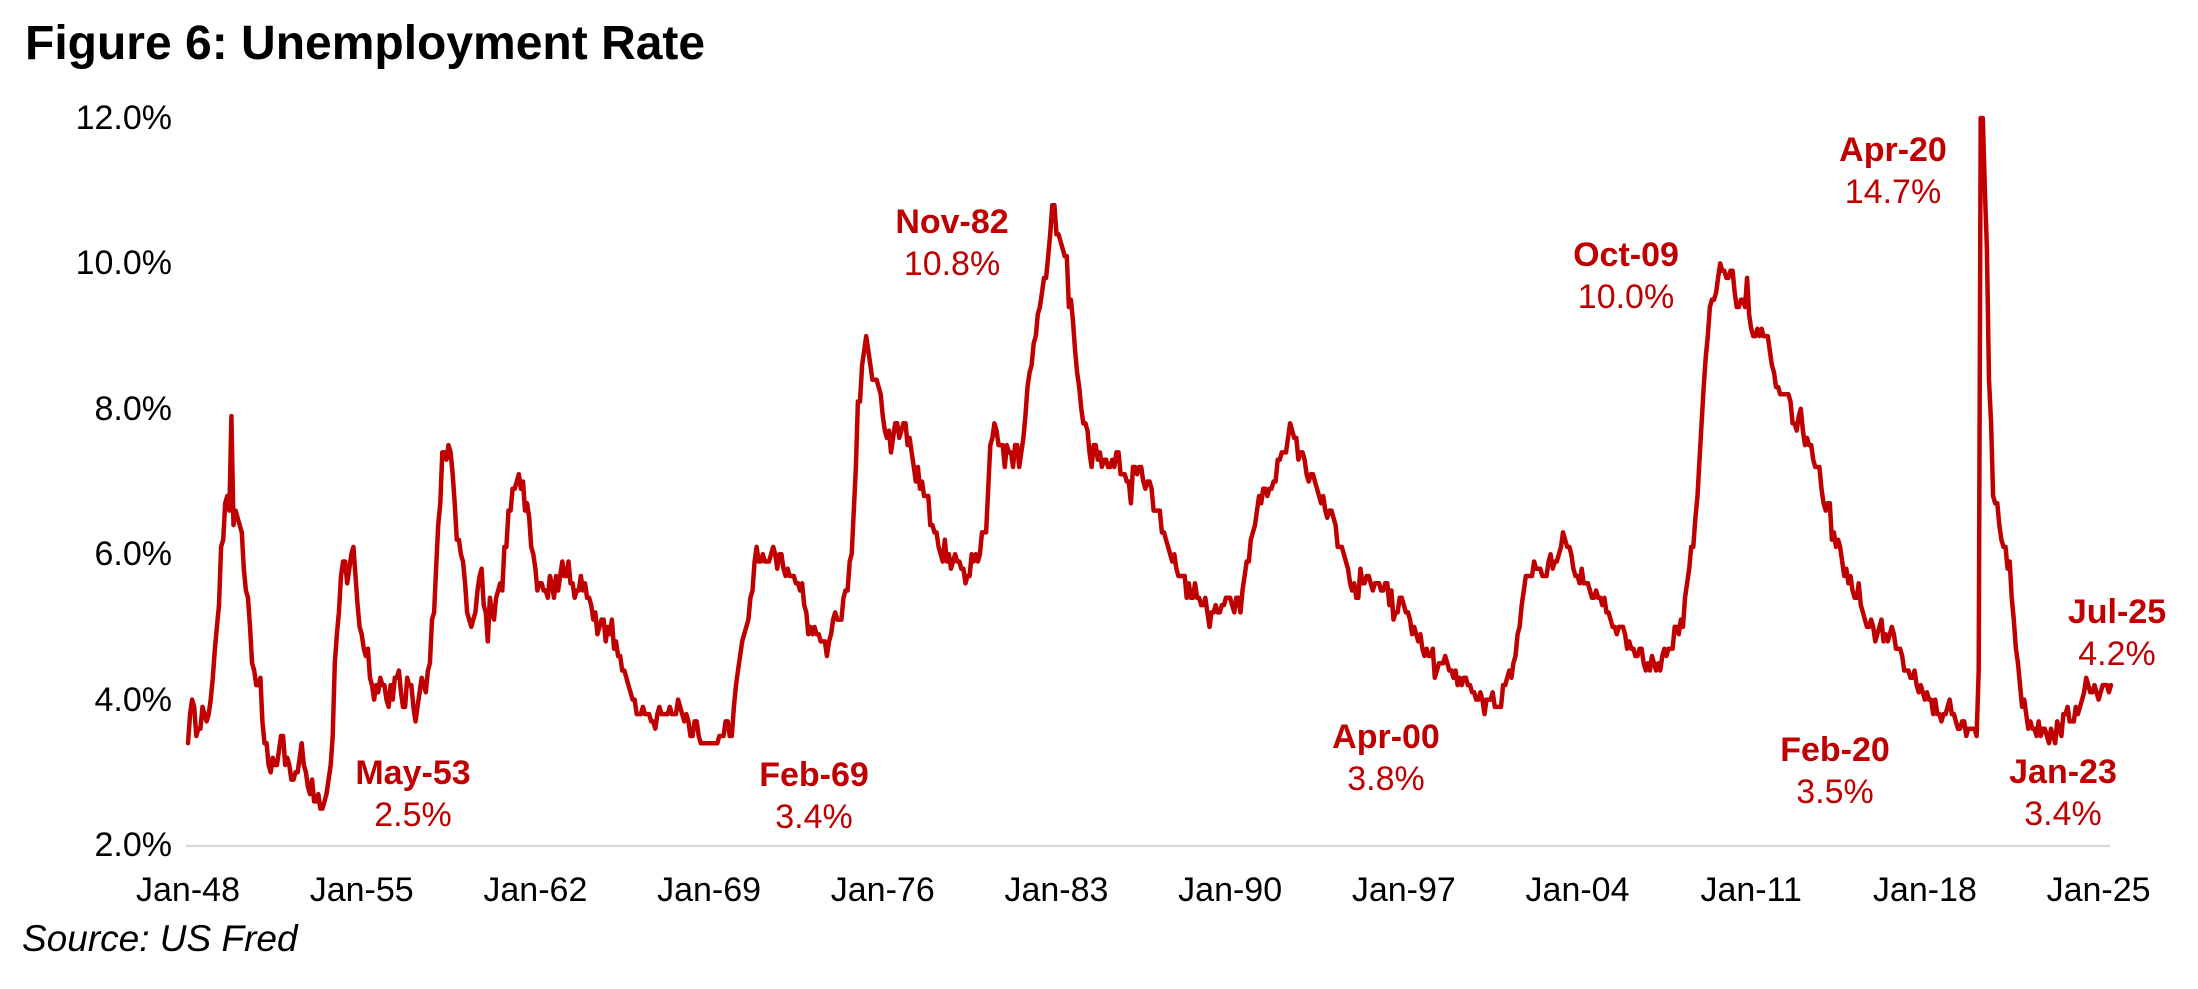  I want to click on x-axis-tick-label: Jan-18, so click(1924, 890).